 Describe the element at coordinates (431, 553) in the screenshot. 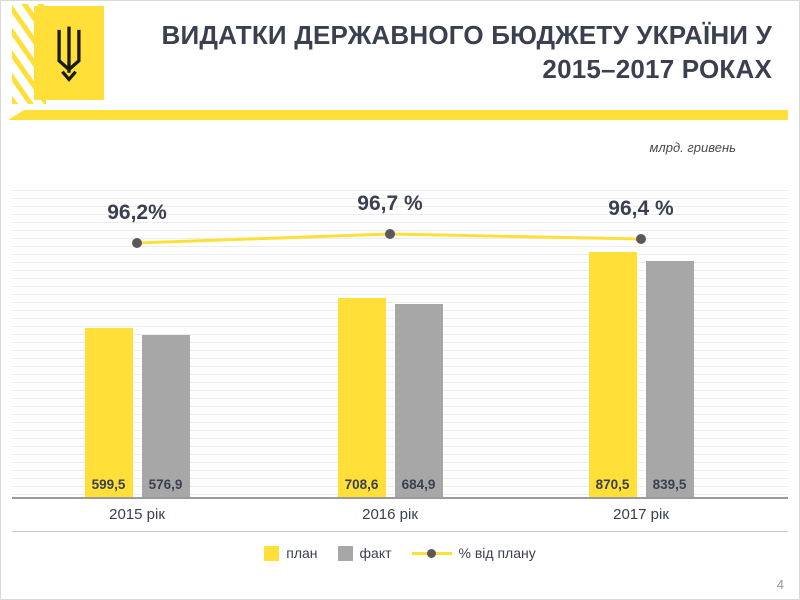

I see `percent-line-swatch` at that location.